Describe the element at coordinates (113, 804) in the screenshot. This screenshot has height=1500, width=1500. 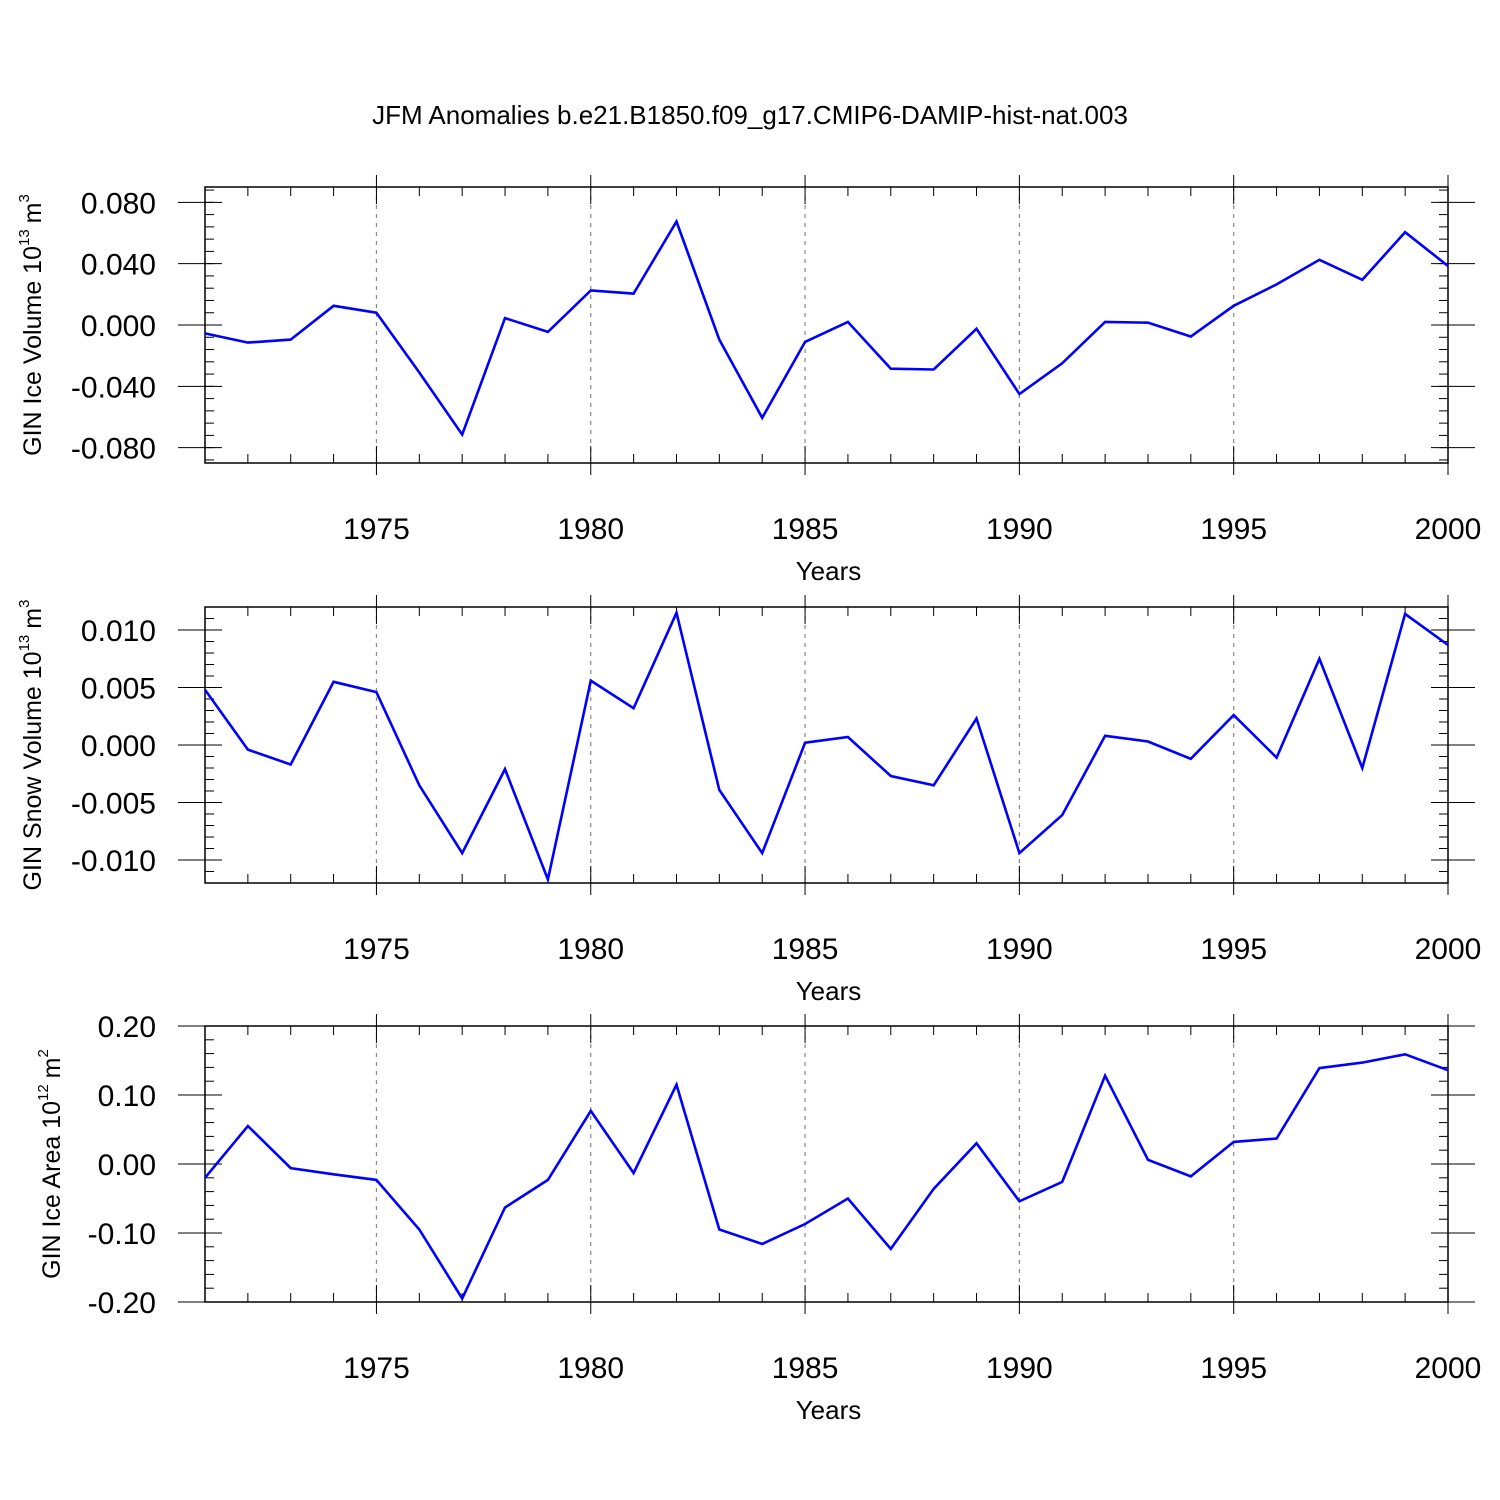
I see `y-tick-label: -0.005` at that location.